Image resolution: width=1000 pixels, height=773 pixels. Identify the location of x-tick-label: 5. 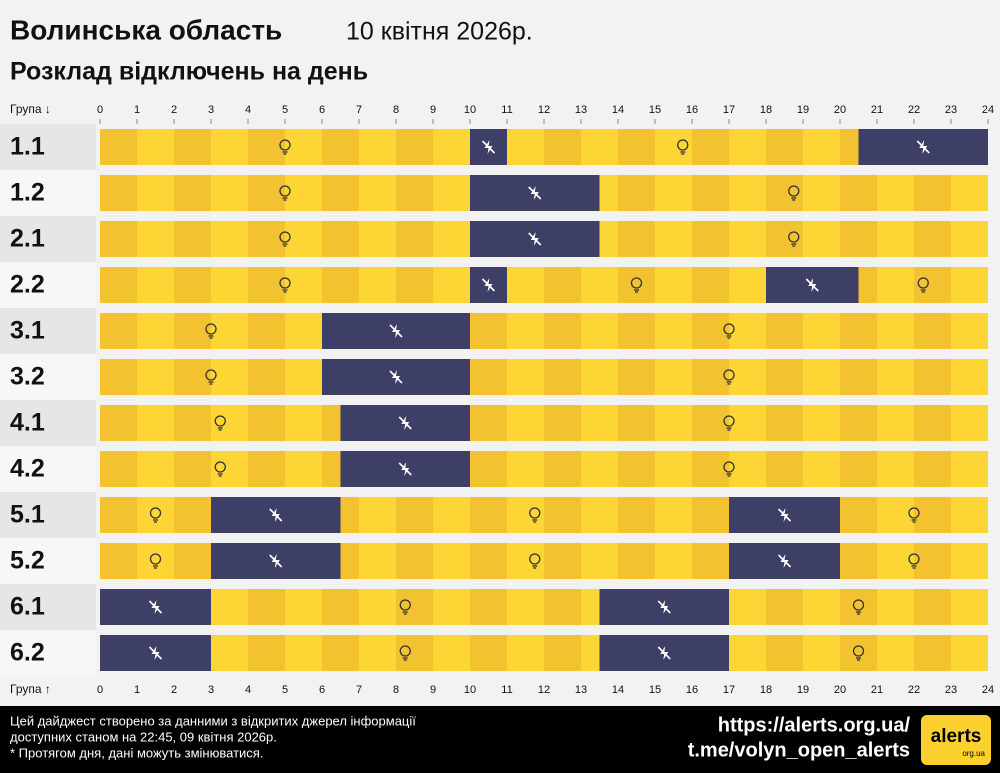
(285, 110).